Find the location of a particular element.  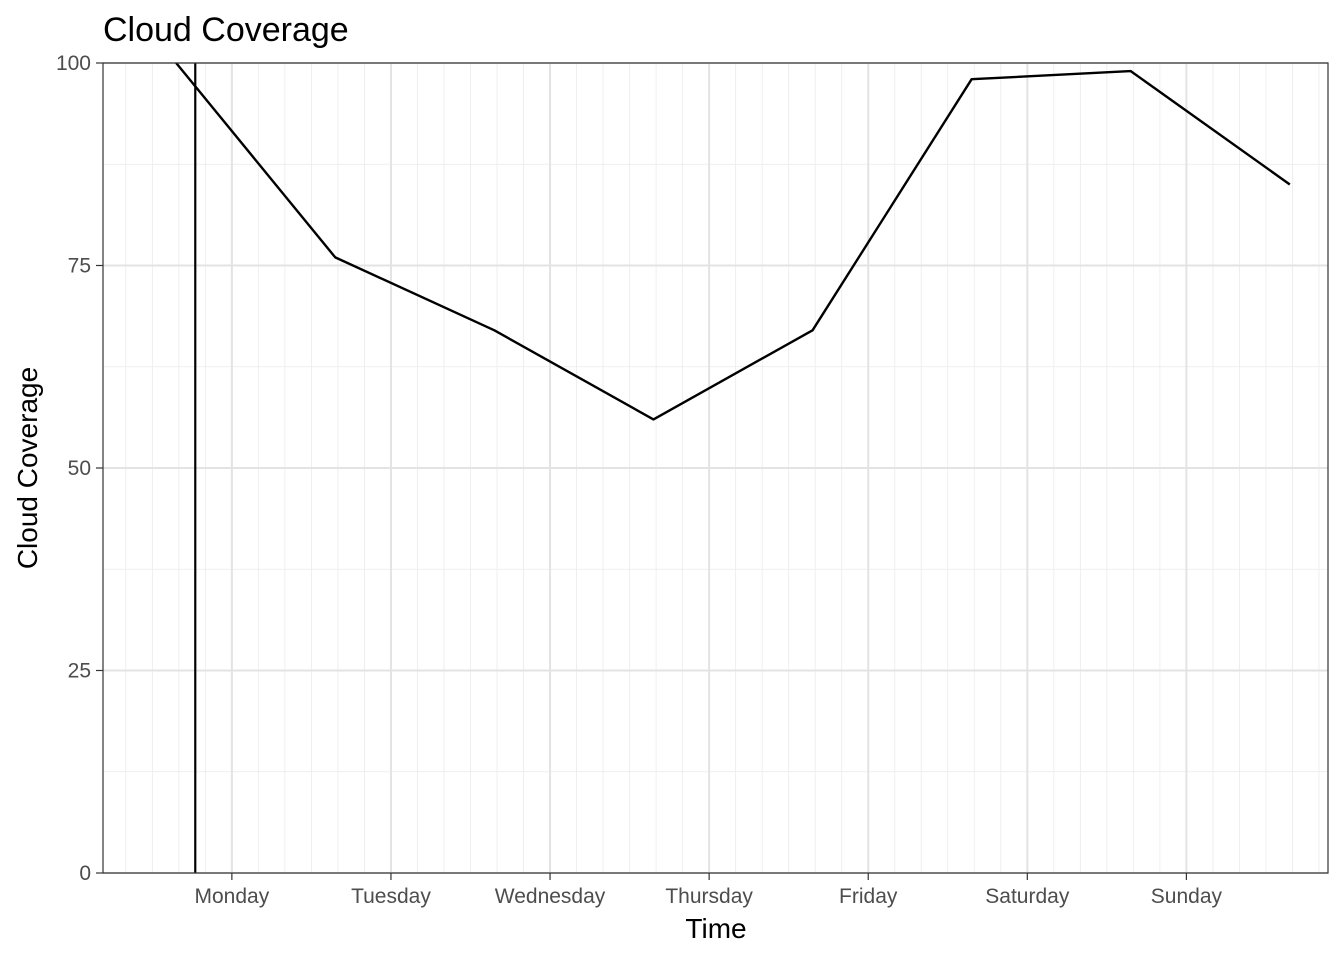

x-tick-label: Sunday is located at coordinates (1187, 896).